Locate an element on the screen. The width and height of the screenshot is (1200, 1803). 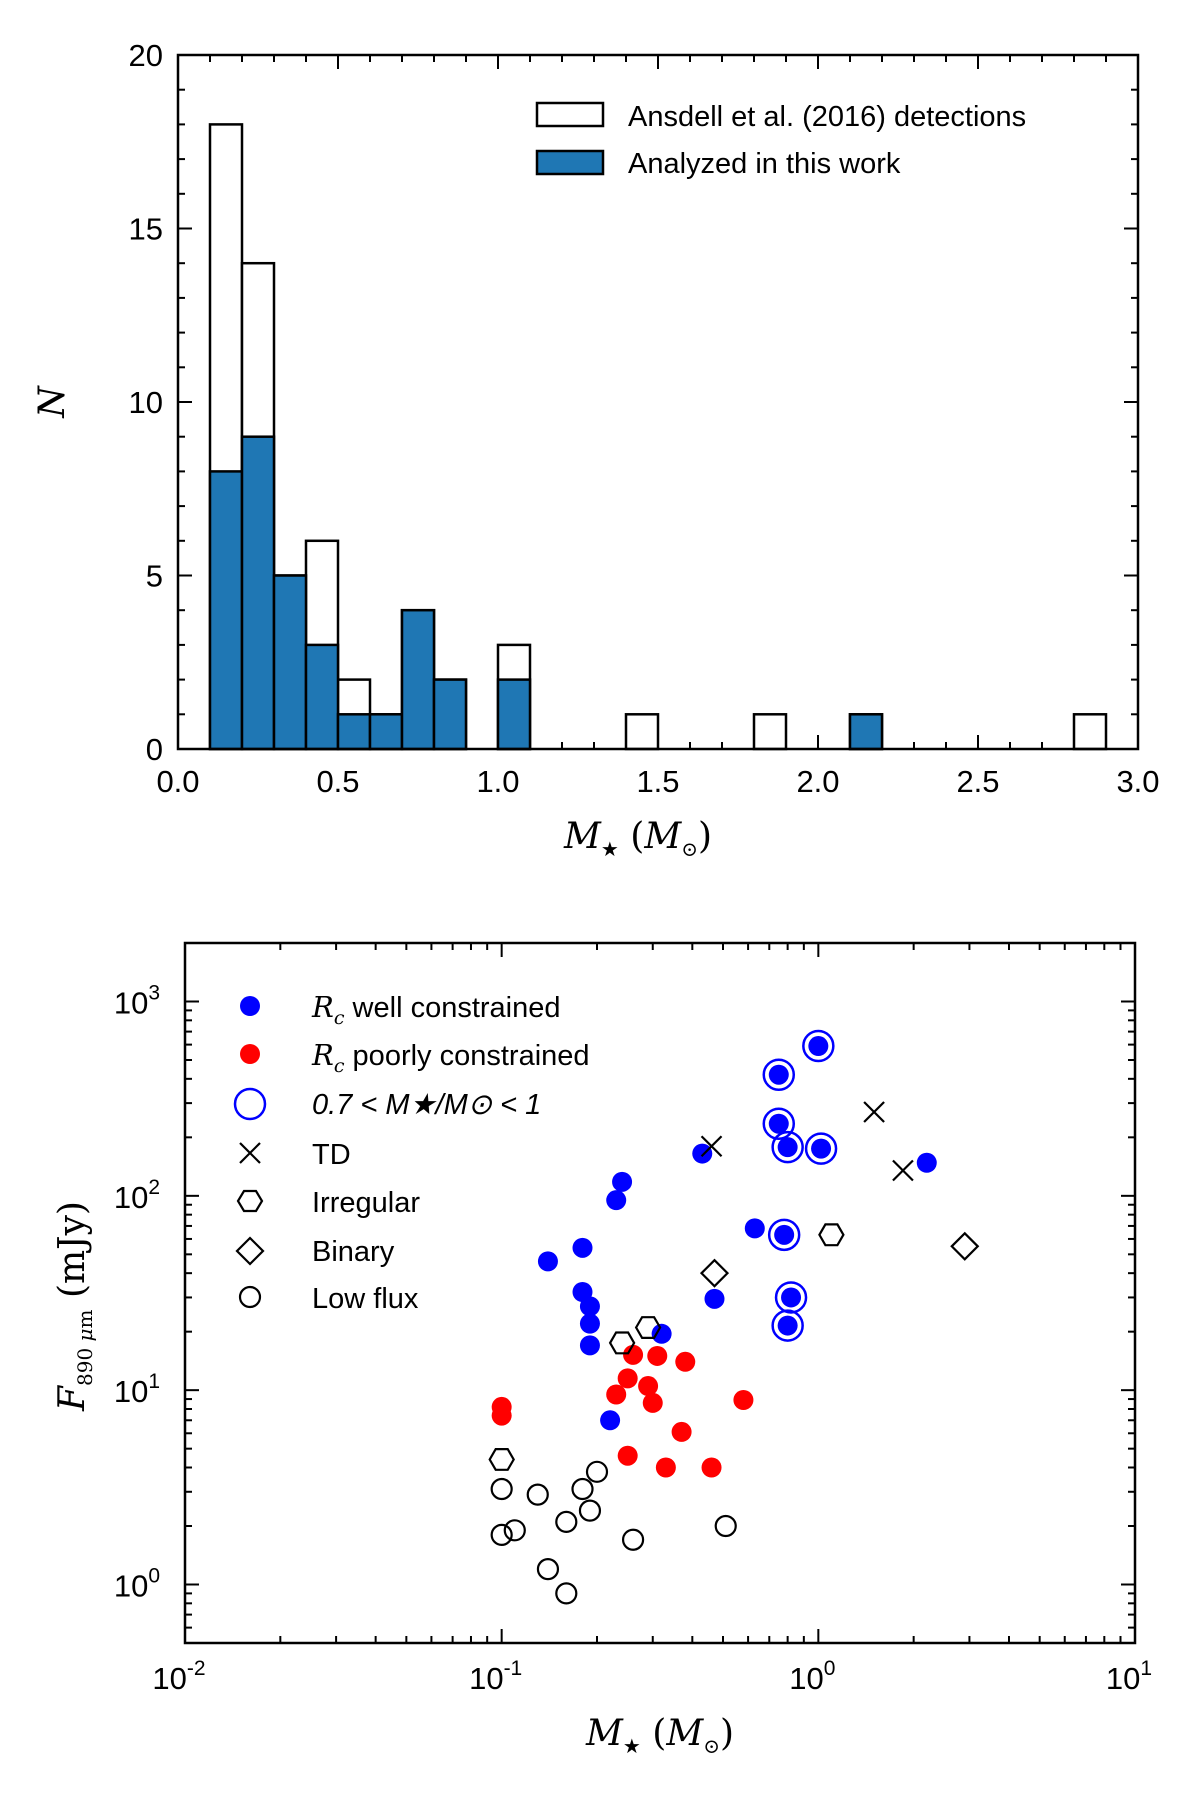
x-tick-label: 10⁰ is located at coordinates (812, 1676).